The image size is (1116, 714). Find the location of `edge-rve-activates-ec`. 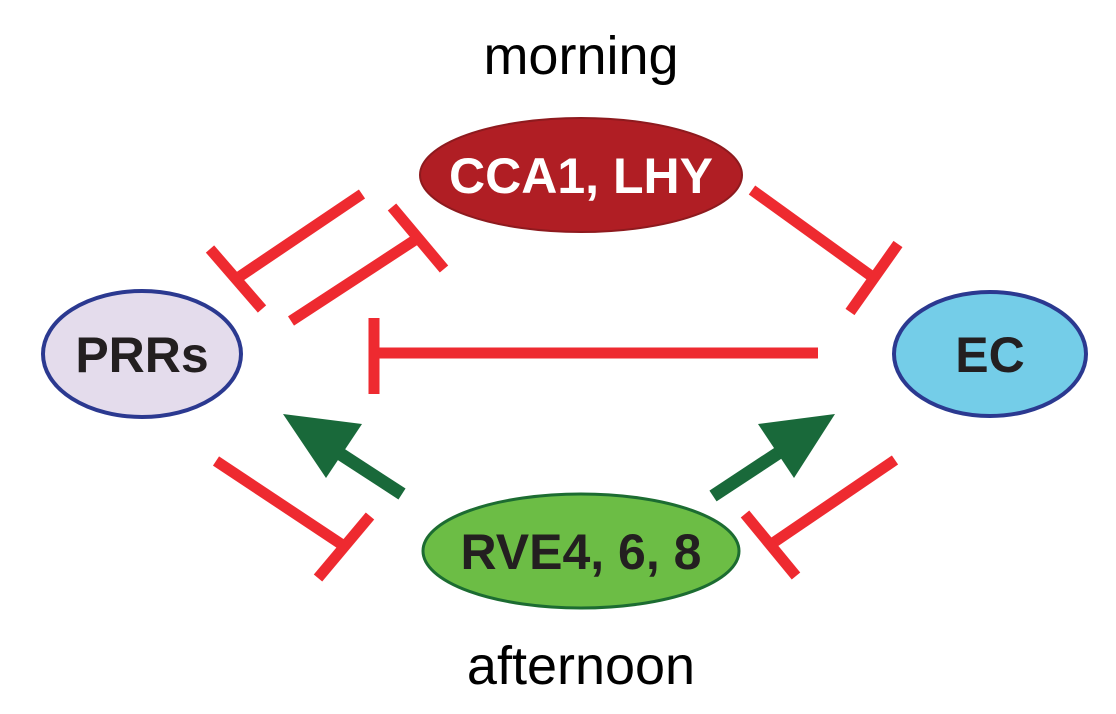

edge-rve-activates-ec is located at coordinates (772, 458).